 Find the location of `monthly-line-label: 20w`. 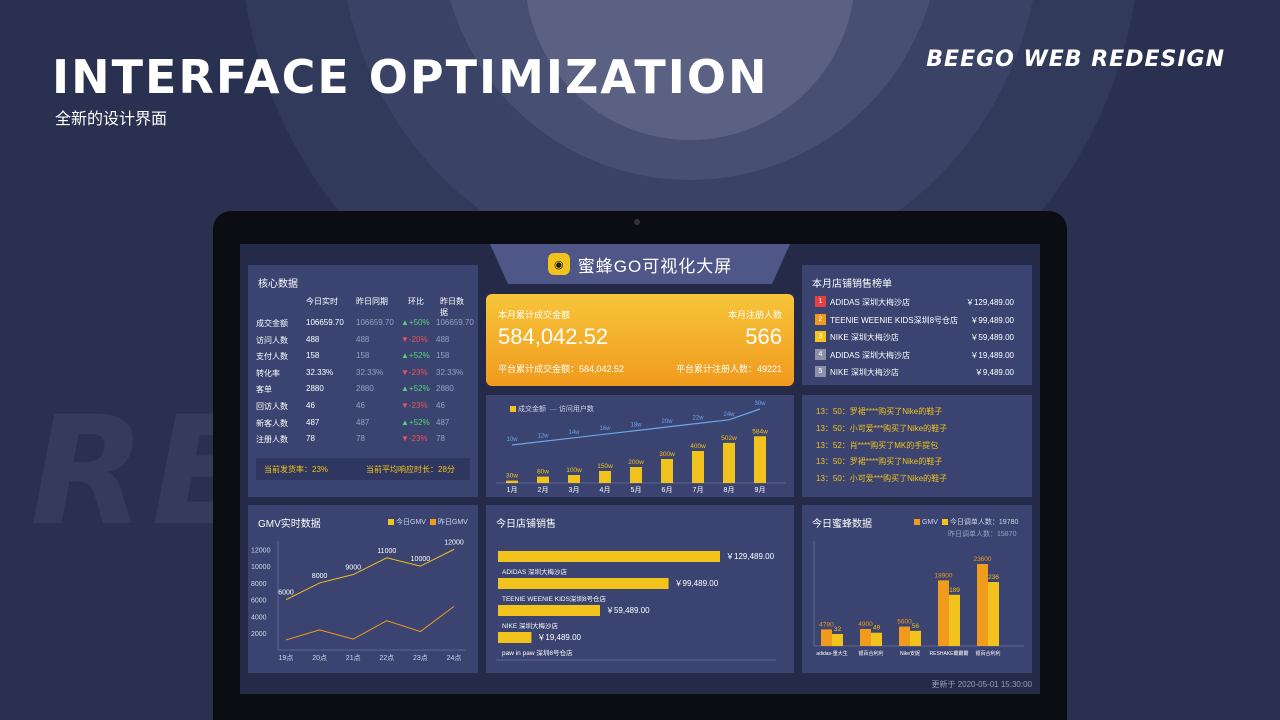

monthly-line-label: 20w is located at coordinates (667, 422).